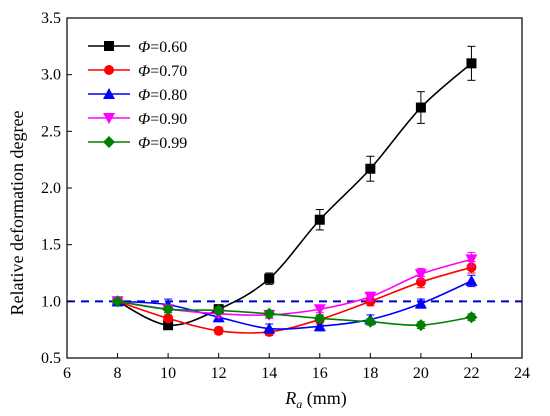 The width and height of the screenshot is (550, 416). I want to click on x-tick-label: 20, so click(421, 373).